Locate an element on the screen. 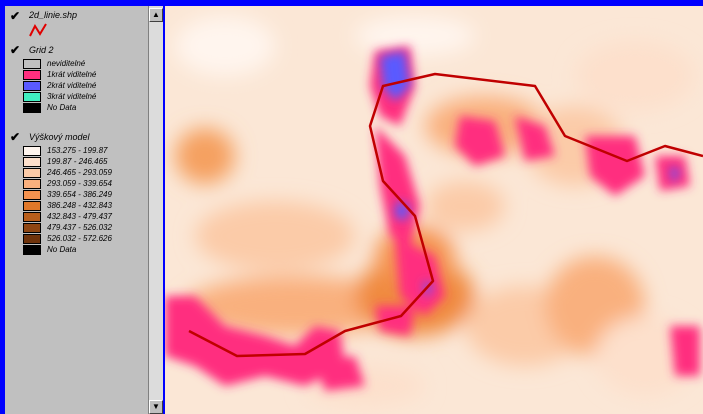 The image size is (703, 414). vyskovy-model-legend-item: 479.437 - 526.032 is located at coordinates (85, 227).